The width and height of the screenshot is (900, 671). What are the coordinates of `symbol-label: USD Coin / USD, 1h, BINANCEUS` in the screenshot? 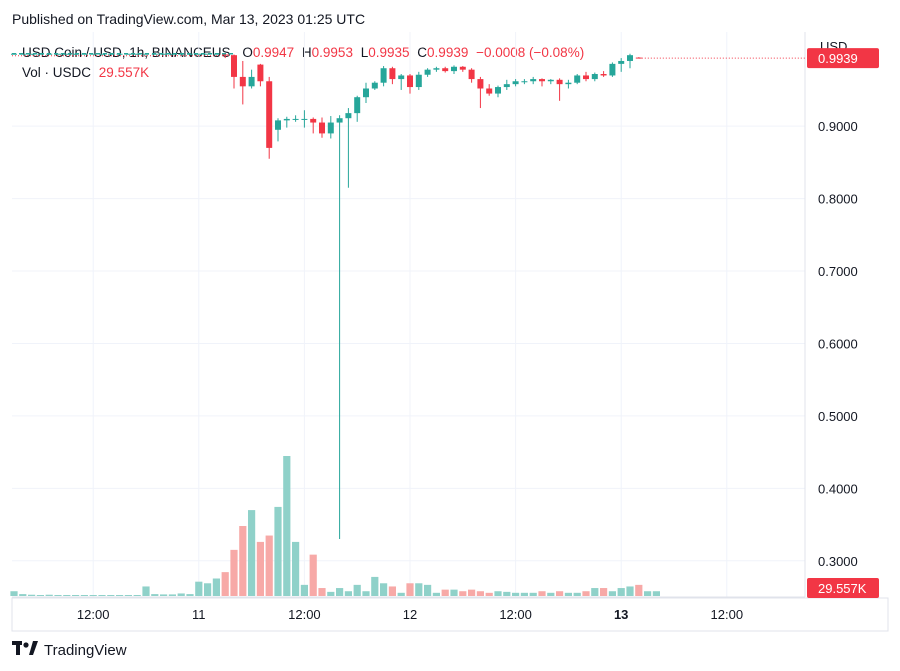 It's located at (126, 52).